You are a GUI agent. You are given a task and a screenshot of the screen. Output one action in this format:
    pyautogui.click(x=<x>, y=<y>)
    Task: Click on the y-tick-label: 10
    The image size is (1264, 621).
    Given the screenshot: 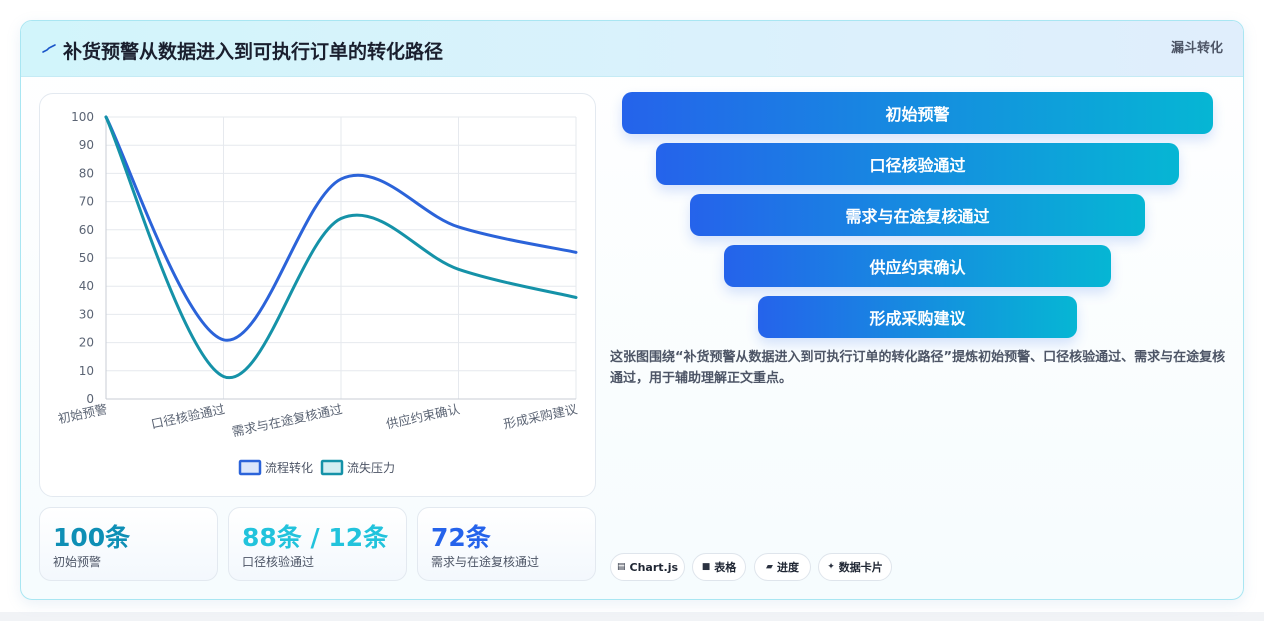 What is the action you would take?
    pyautogui.click(x=86, y=371)
    